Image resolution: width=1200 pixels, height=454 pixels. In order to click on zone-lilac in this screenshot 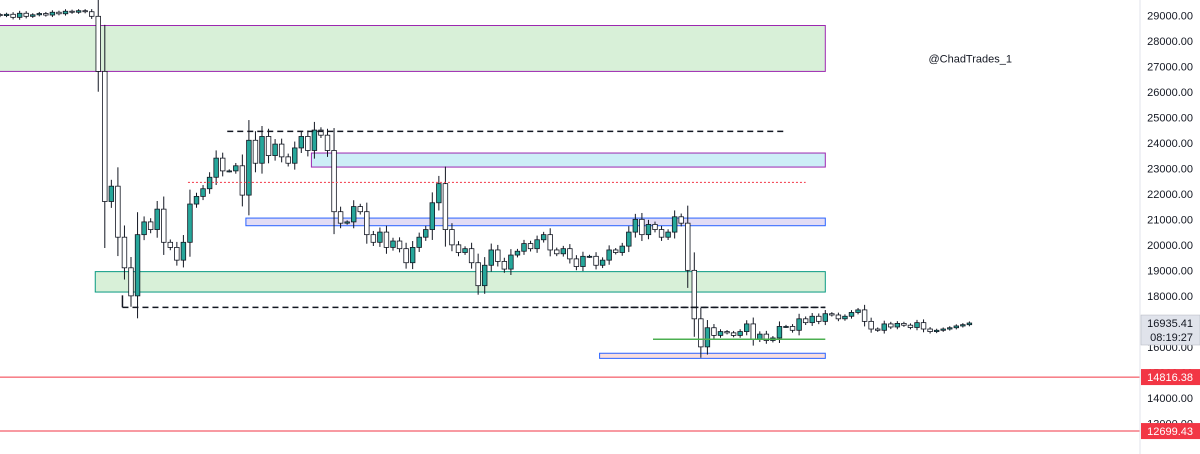, I will do `click(535, 222)`.